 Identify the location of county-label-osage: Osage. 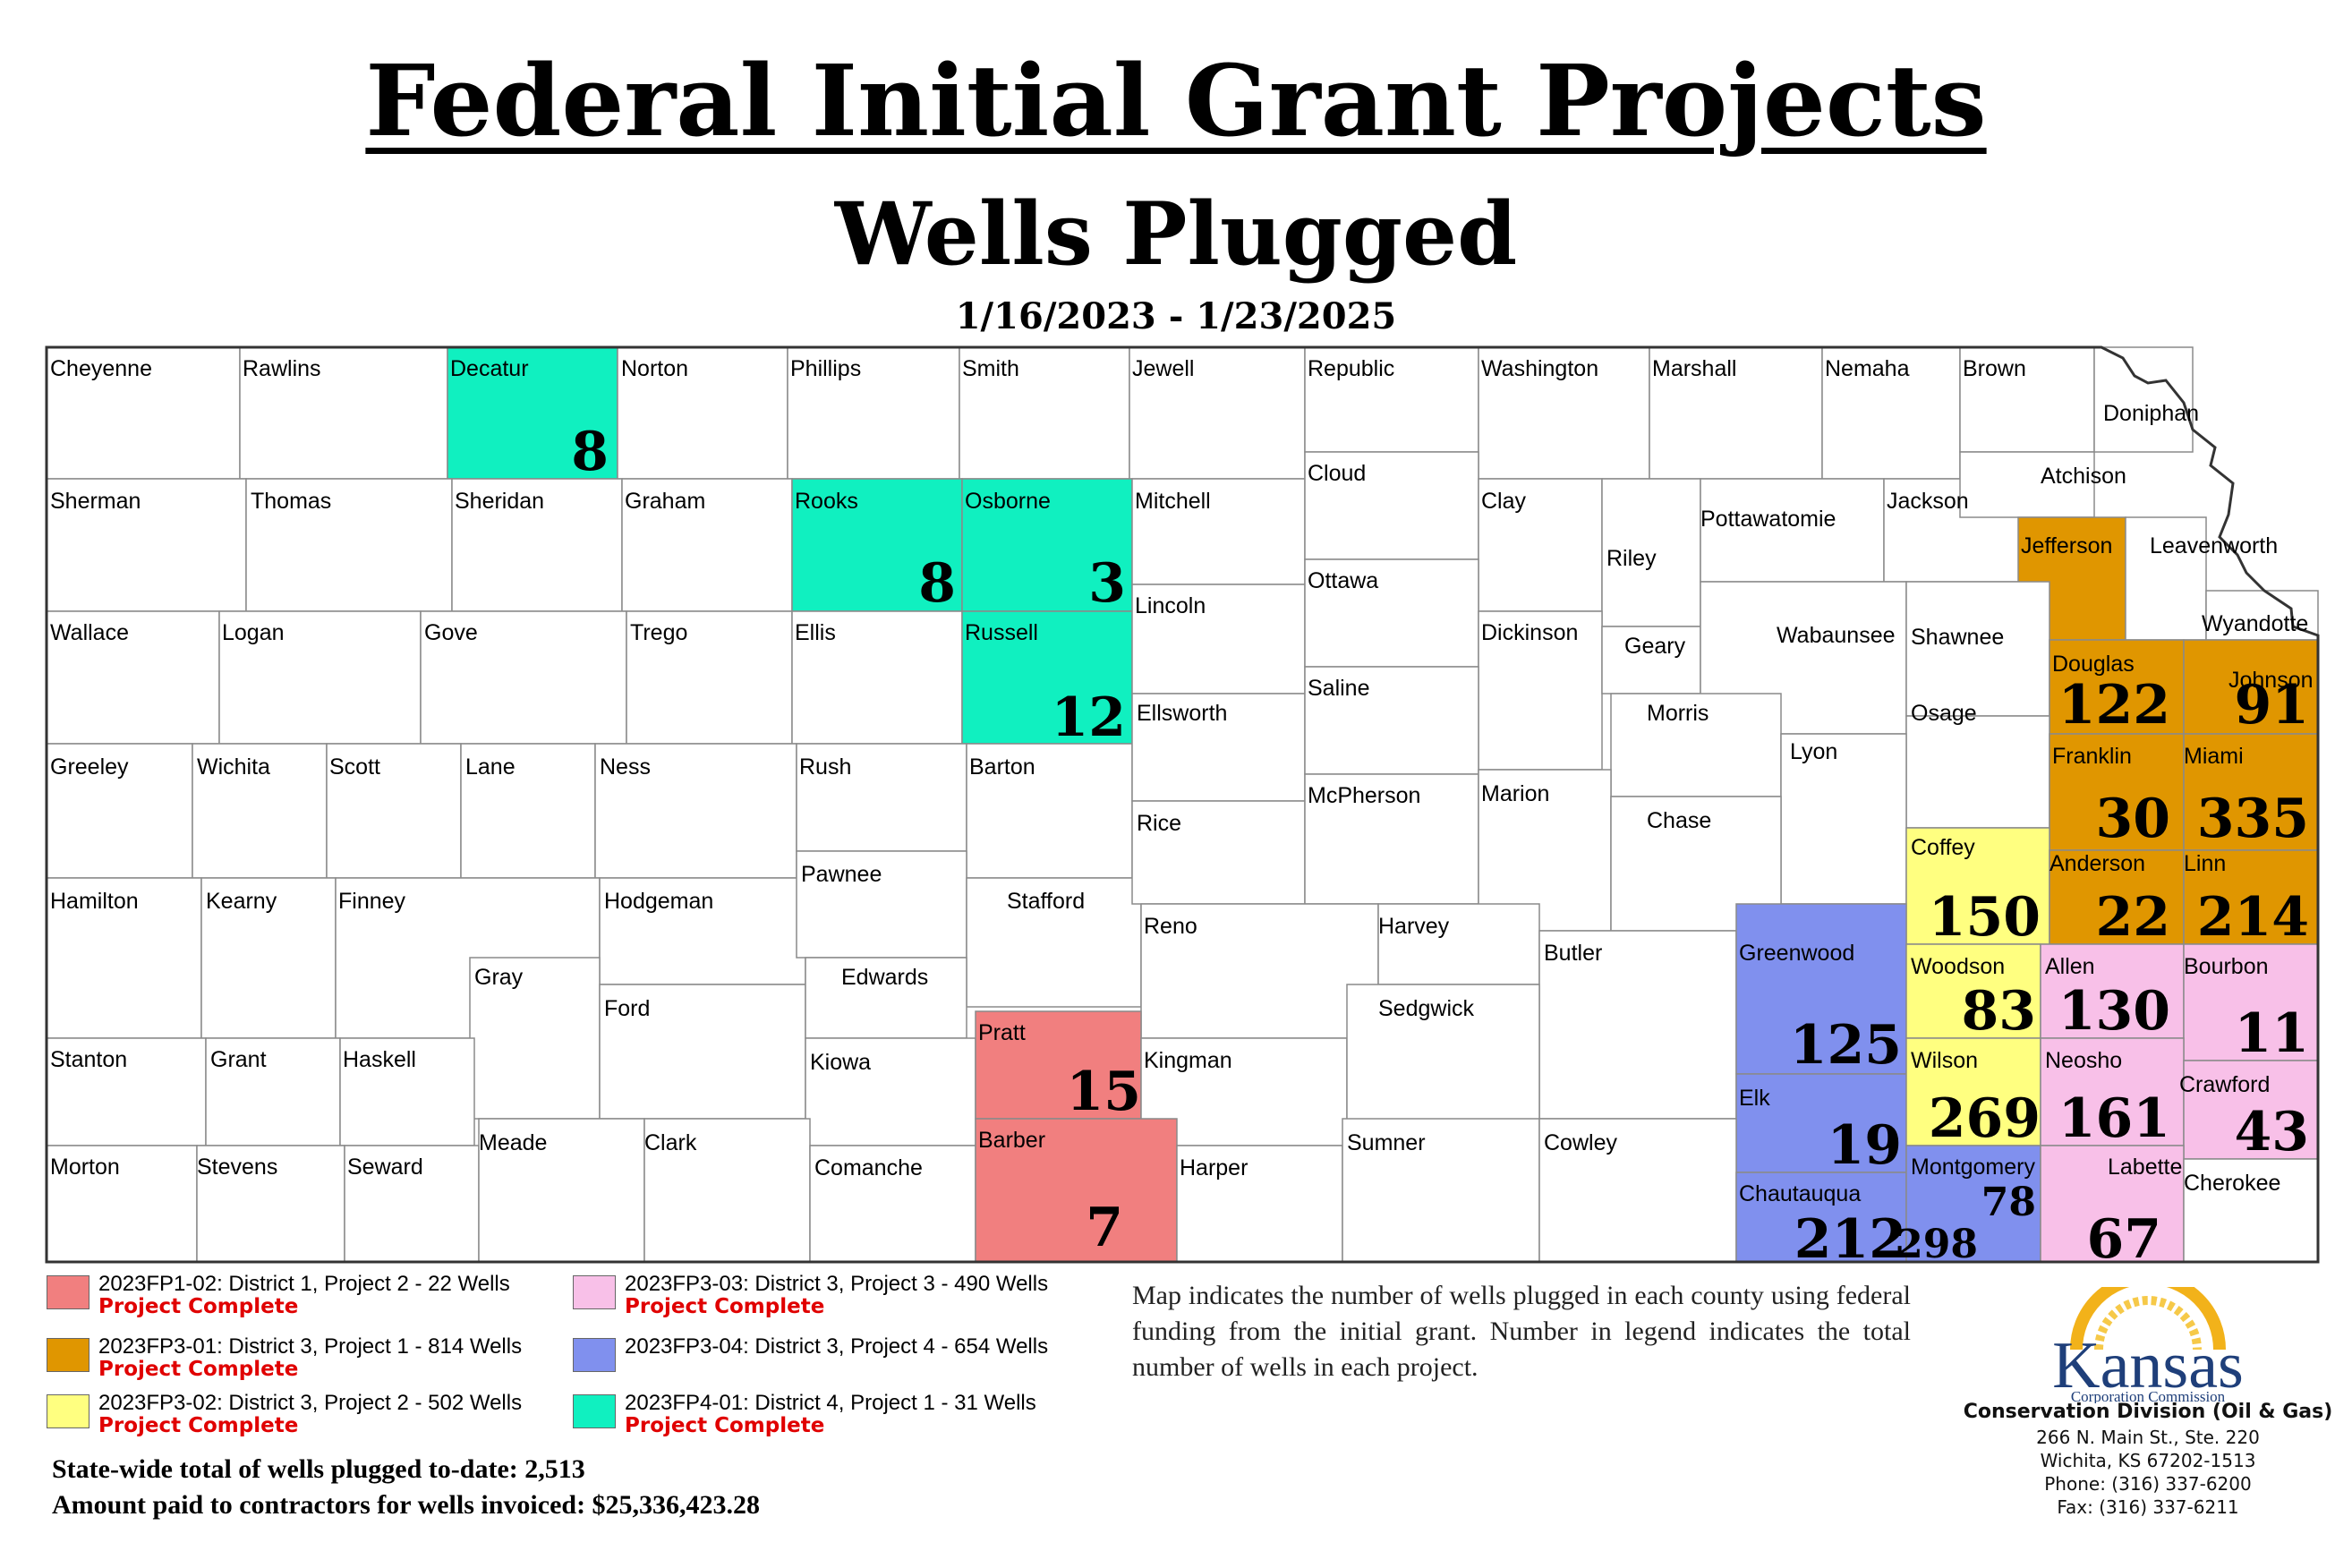
(1944, 713).